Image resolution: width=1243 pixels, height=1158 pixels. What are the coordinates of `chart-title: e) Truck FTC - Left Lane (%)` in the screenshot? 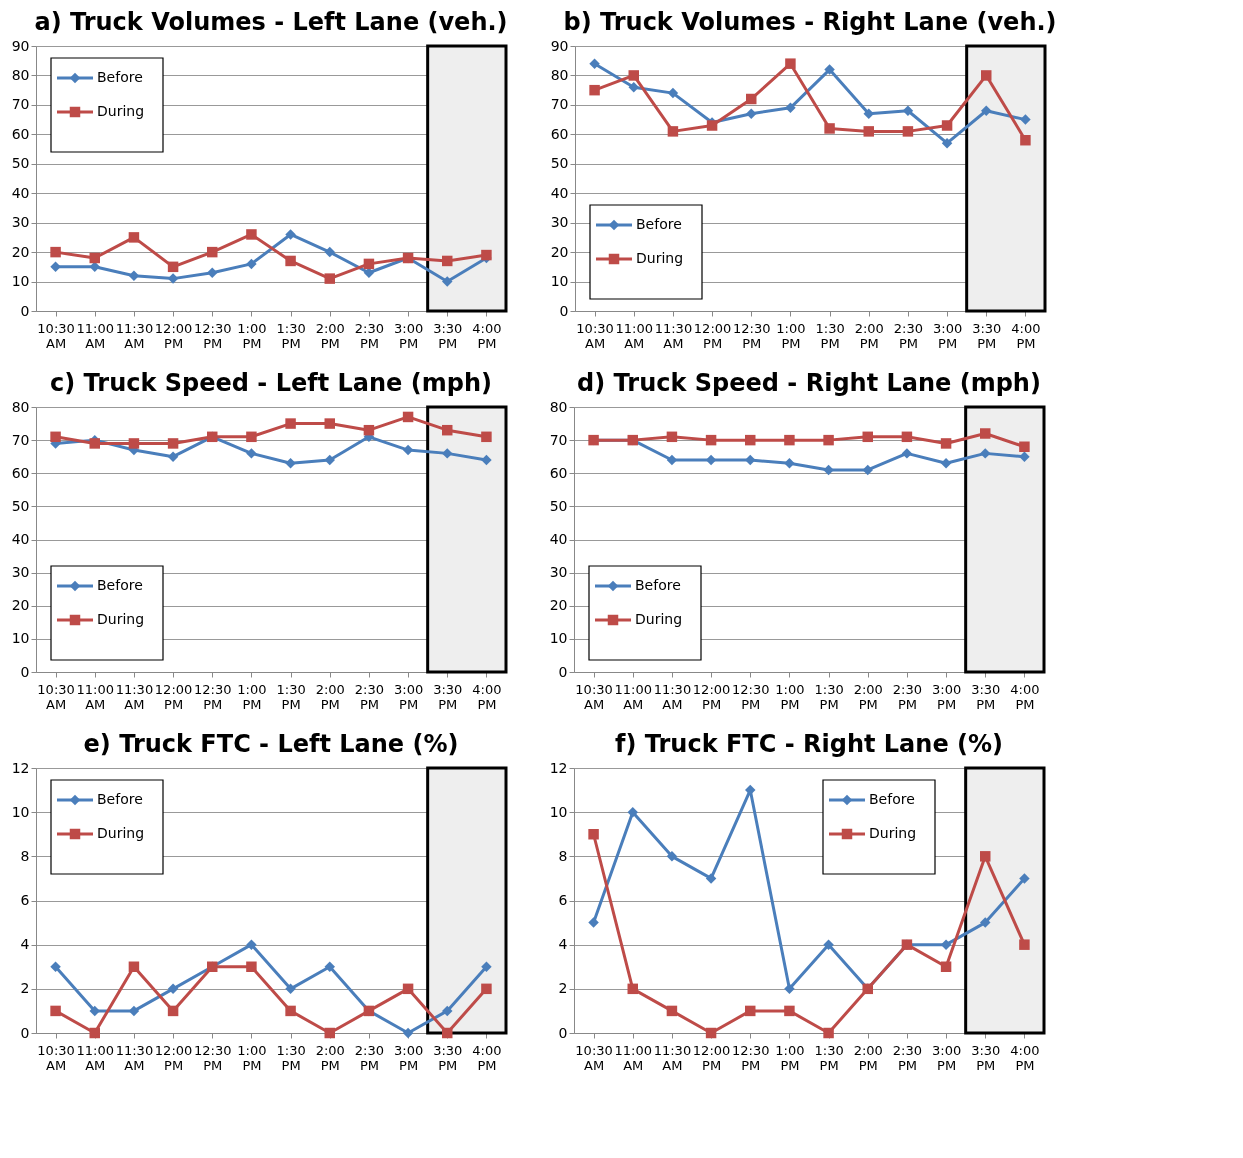 It's located at (271, 744).